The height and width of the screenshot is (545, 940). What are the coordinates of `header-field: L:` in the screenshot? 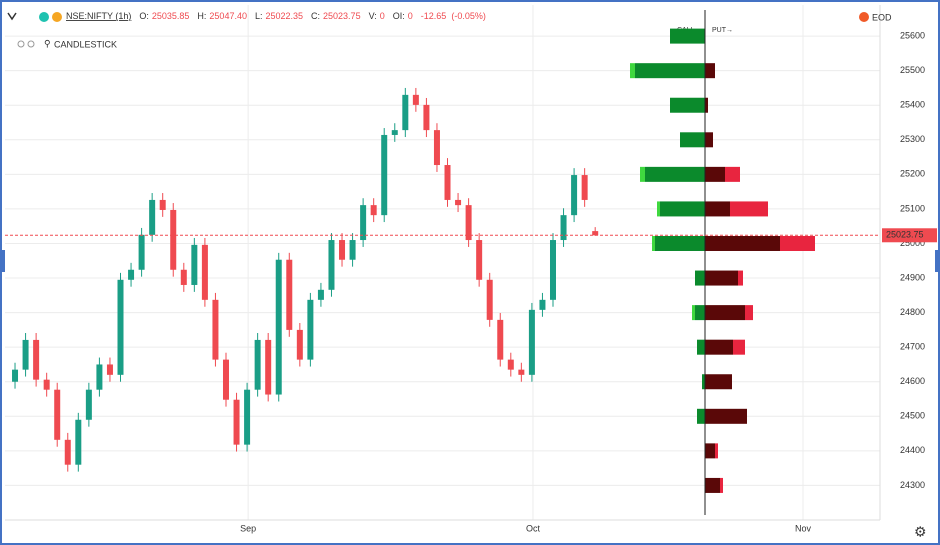 It's located at (259, 16).